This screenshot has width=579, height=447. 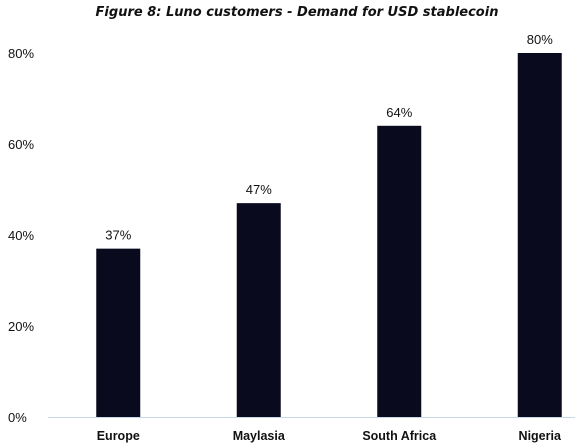 I want to click on bar-europe, so click(x=118, y=332).